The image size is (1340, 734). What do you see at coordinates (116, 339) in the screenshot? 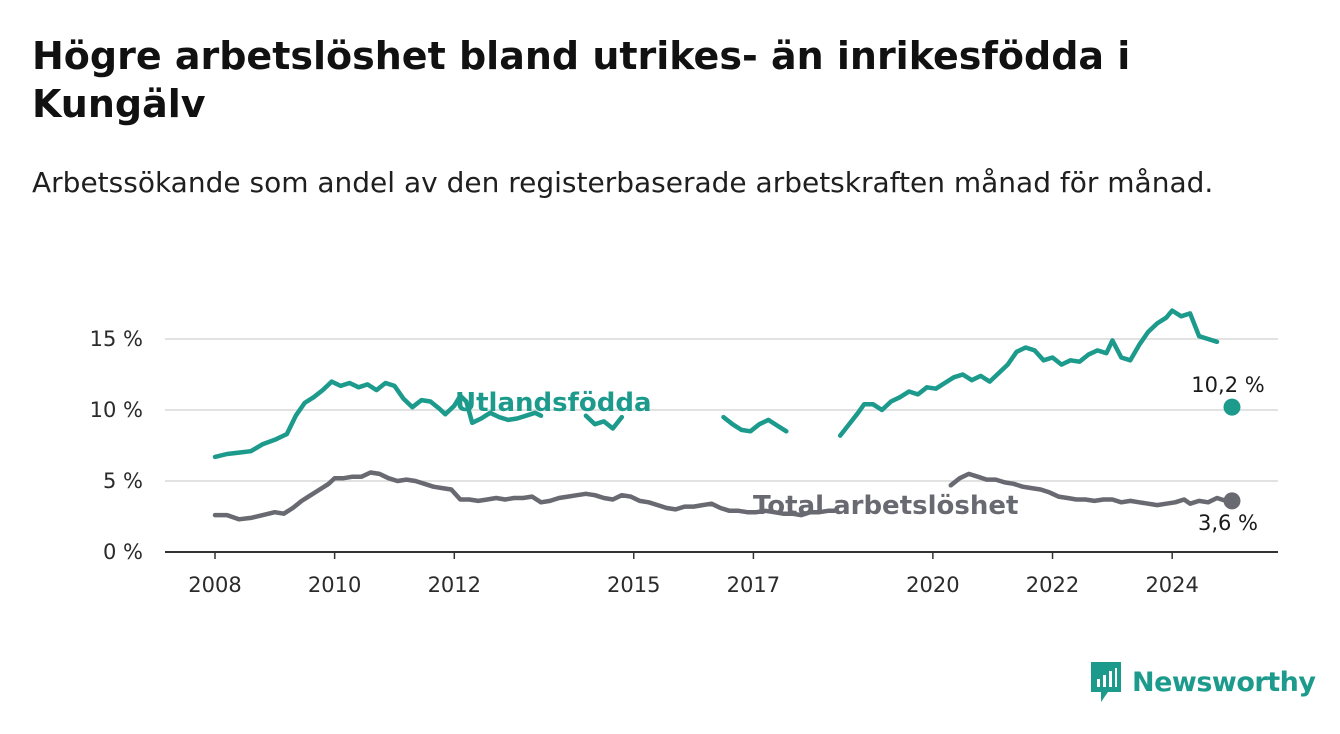
I see `y-tick-label: 15 %` at bounding box center [116, 339].